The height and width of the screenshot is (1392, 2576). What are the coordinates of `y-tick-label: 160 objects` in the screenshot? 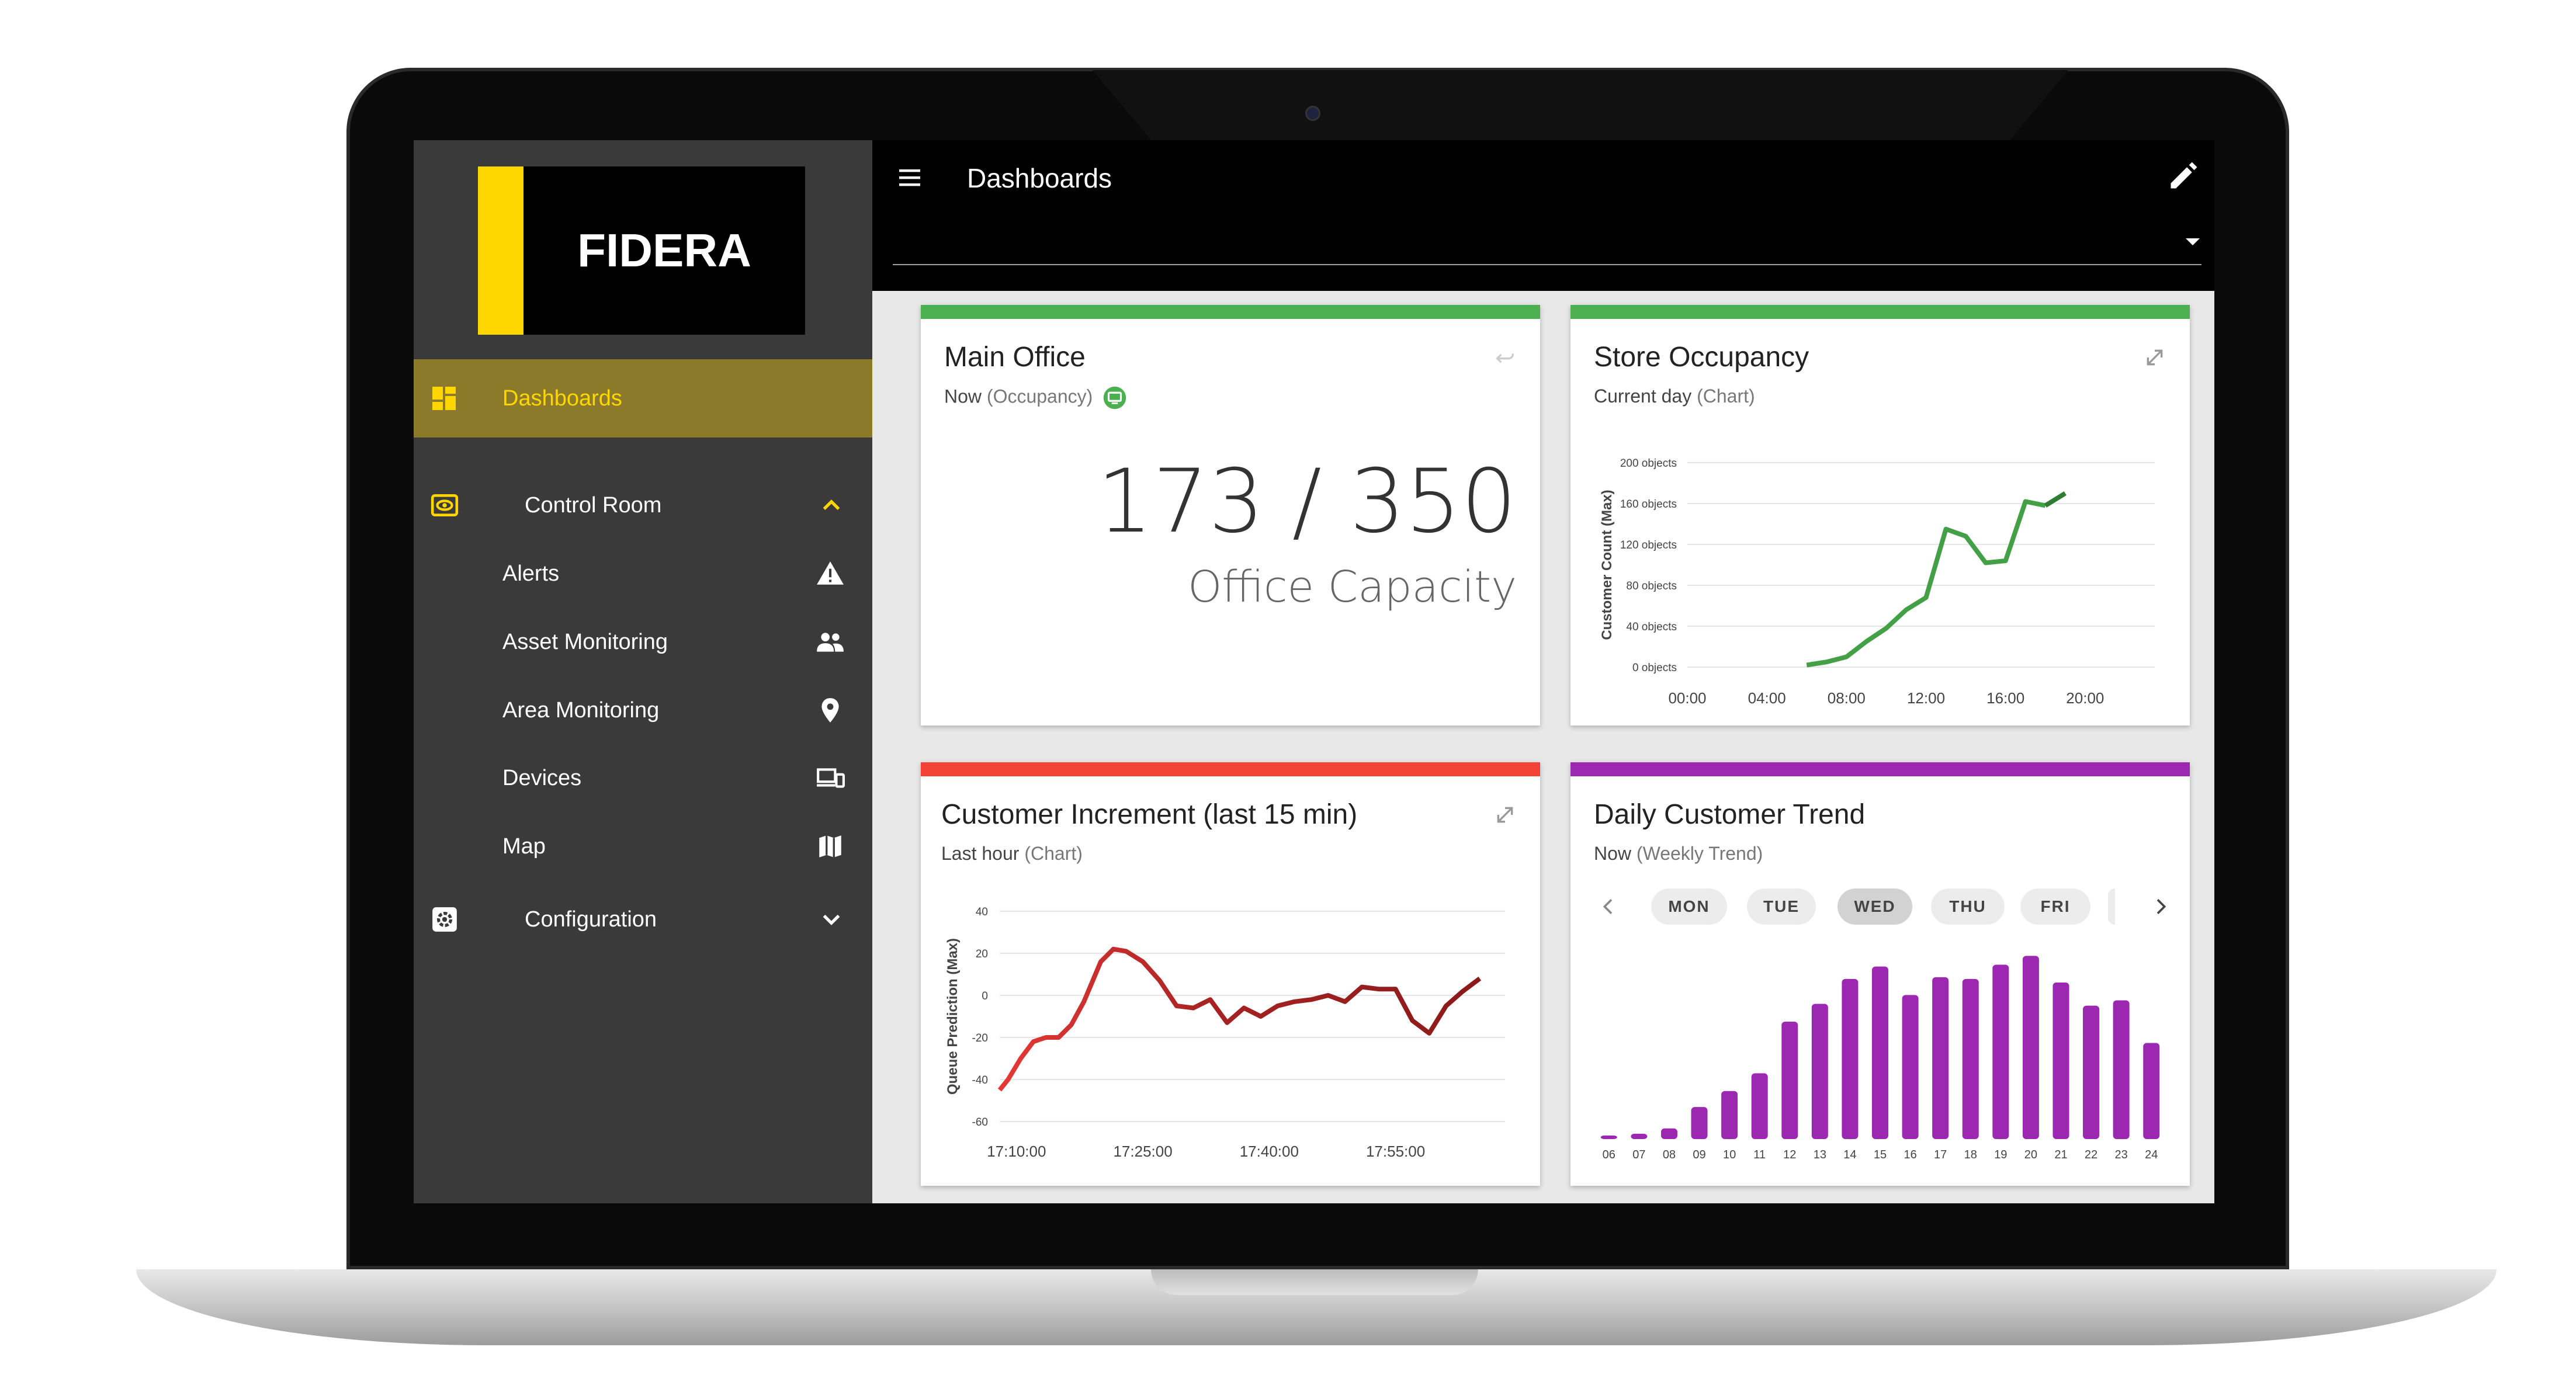 It's located at (1648, 504).